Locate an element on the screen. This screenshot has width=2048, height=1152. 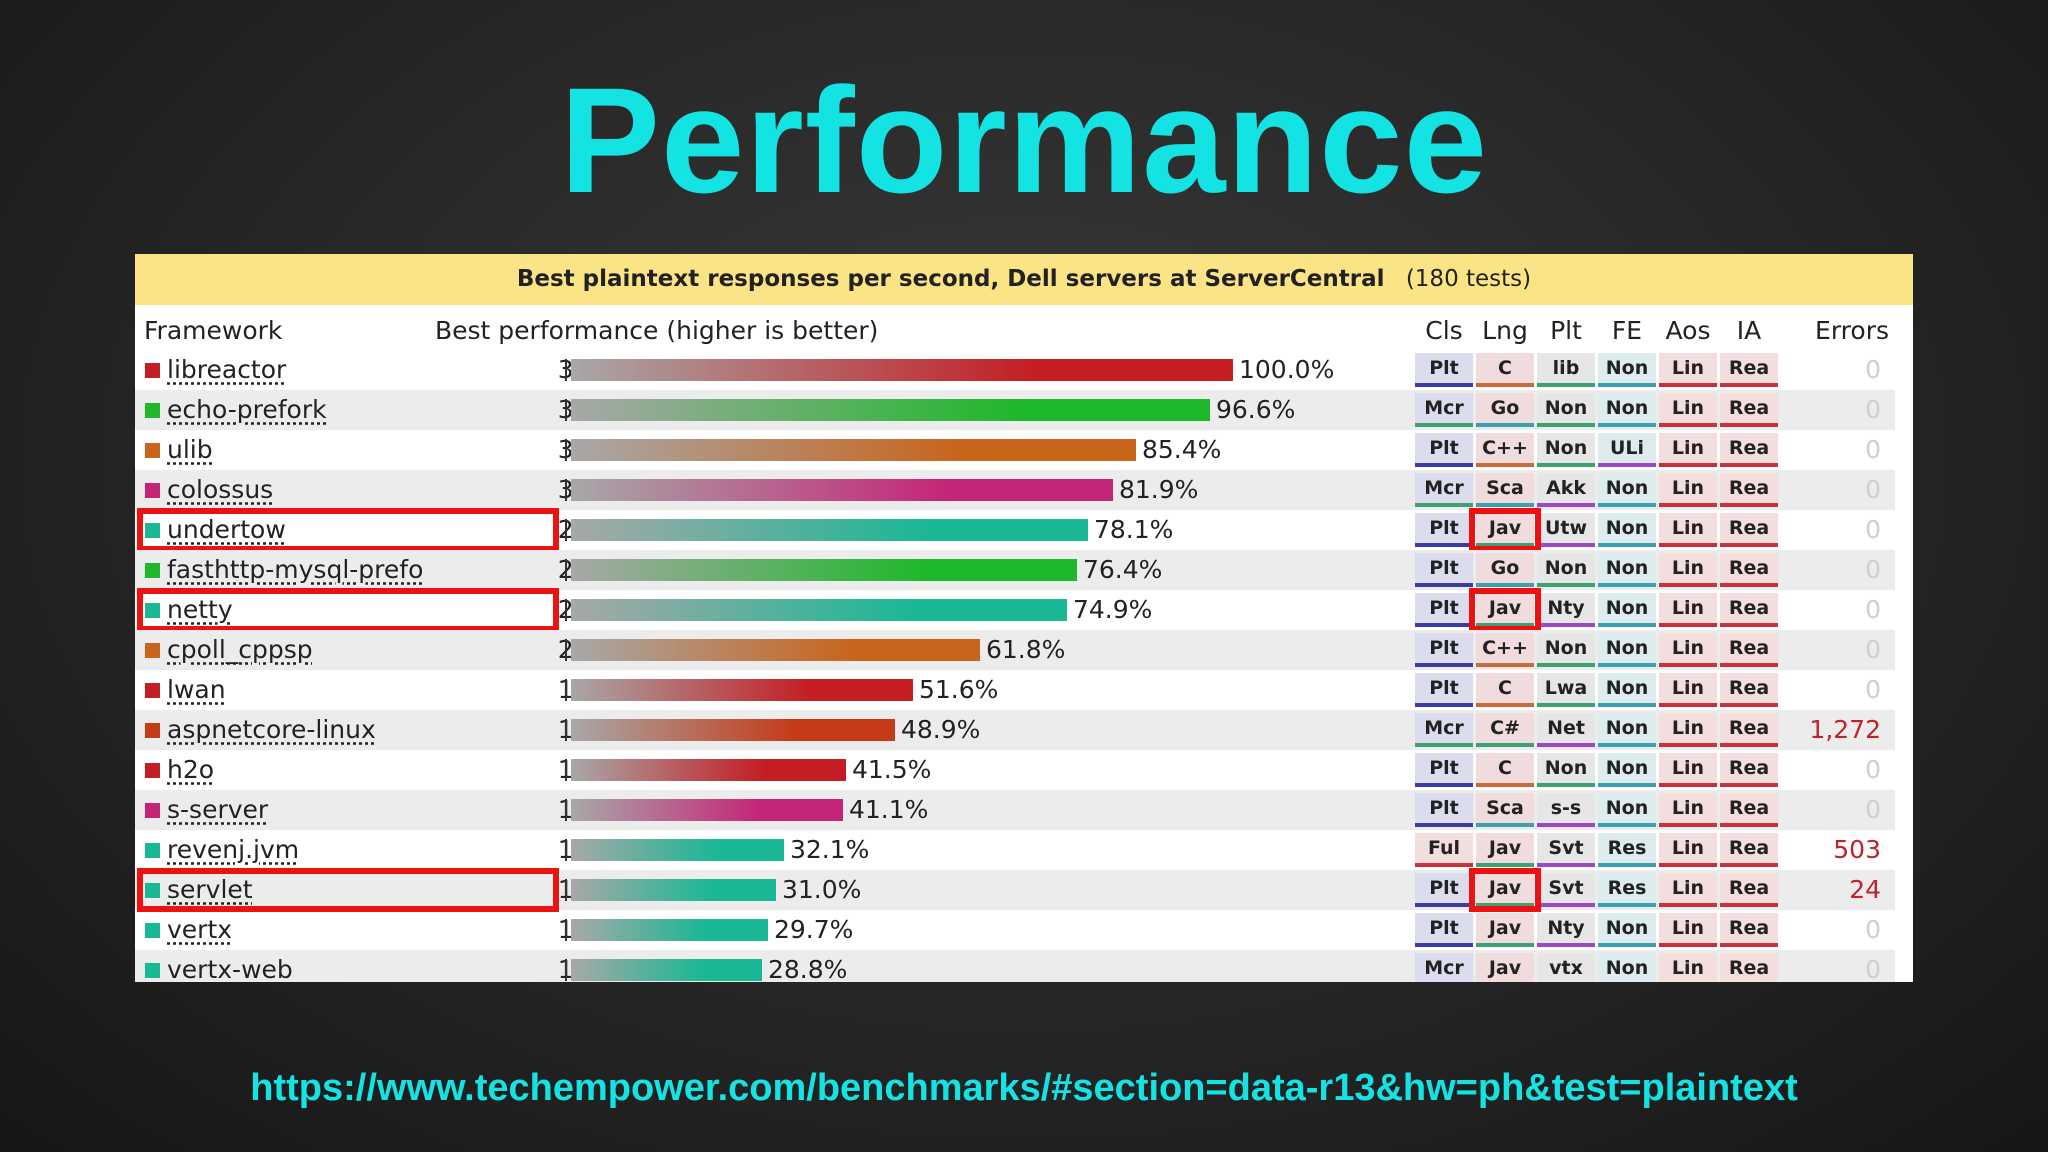
header-cls: Cls is located at coordinates (1444, 330).